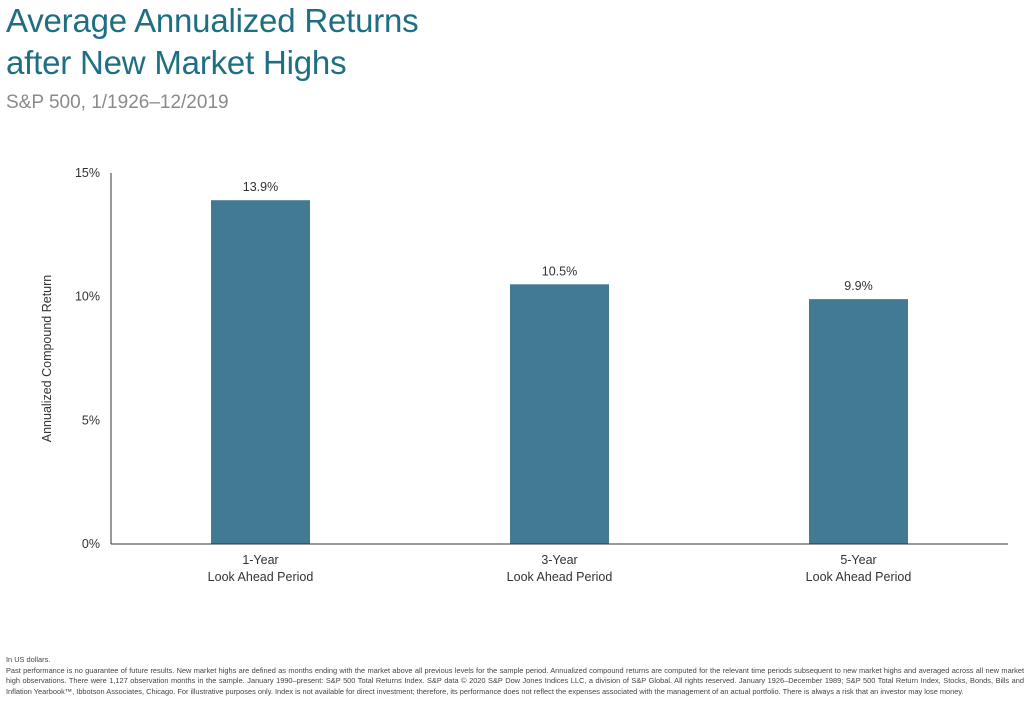 The image size is (1028, 723). What do you see at coordinates (47, 359) in the screenshot?
I see `y-axis-title: Annualized Compound Return` at bounding box center [47, 359].